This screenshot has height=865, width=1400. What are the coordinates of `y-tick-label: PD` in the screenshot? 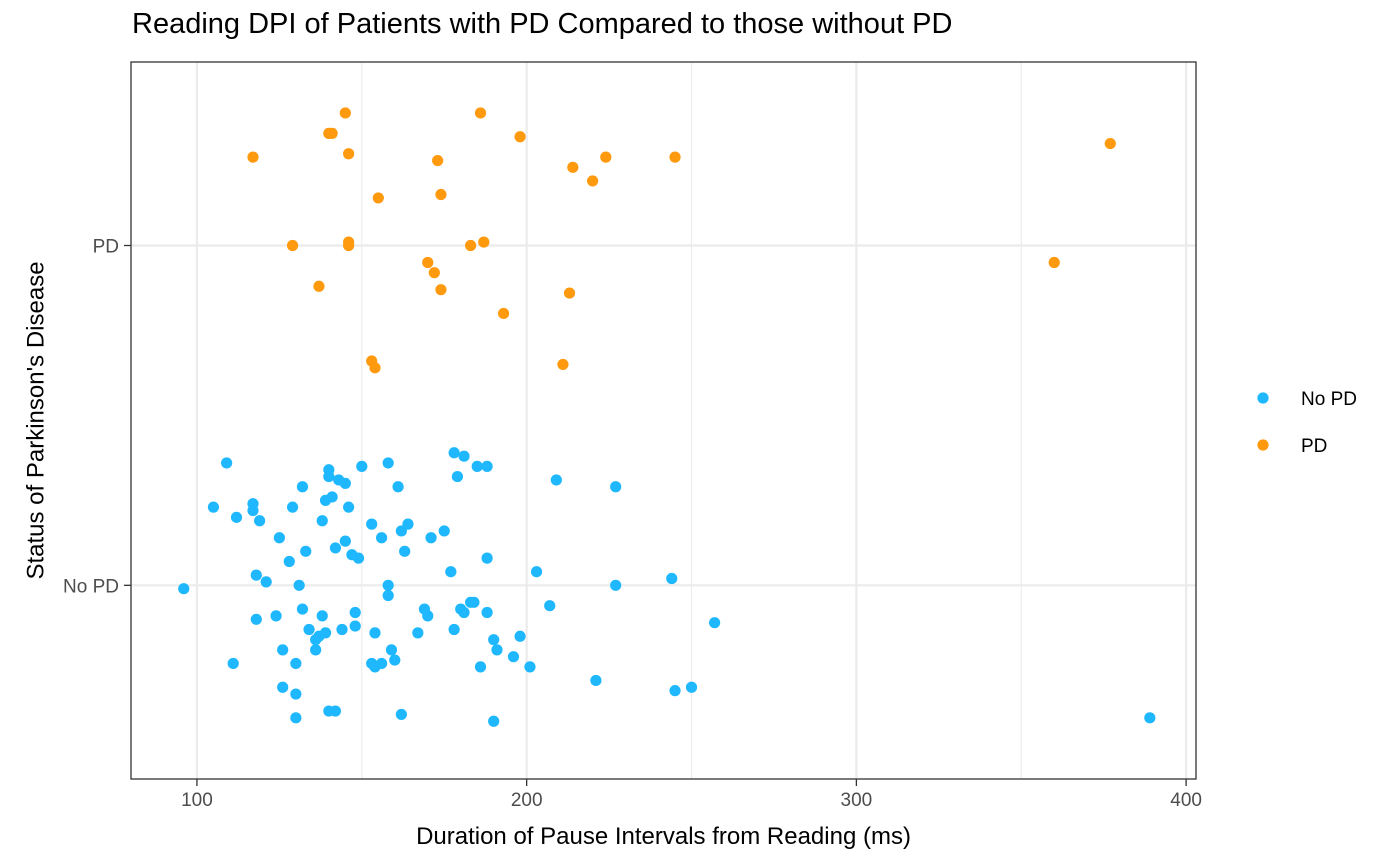 It's located at (106, 246).